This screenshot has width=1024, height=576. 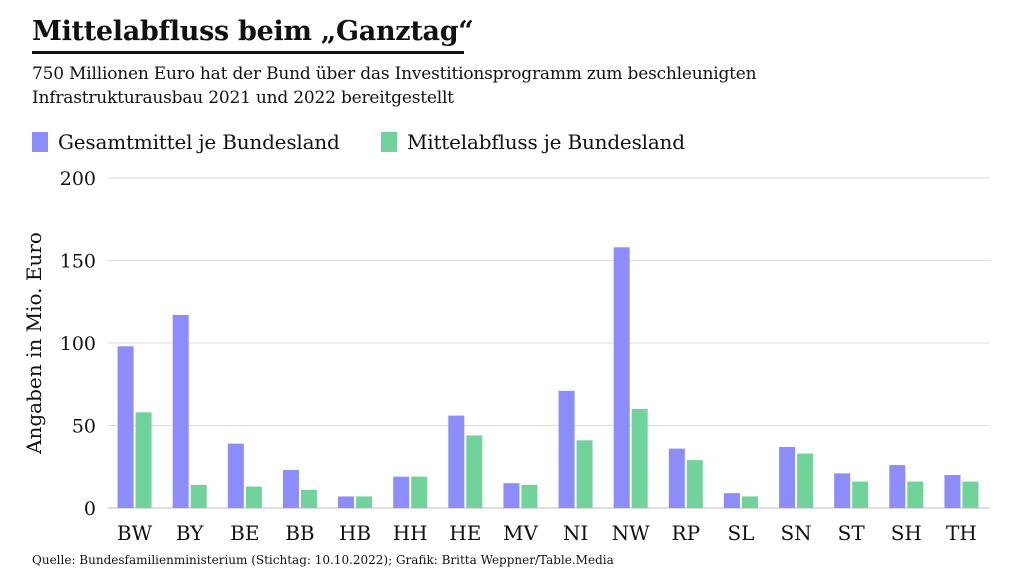 What do you see at coordinates (546, 142) in the screenshot?
I see `legend-label-mittelabfluss: Mittelabfluss je Bundesland` at bounding box center [546, 142].